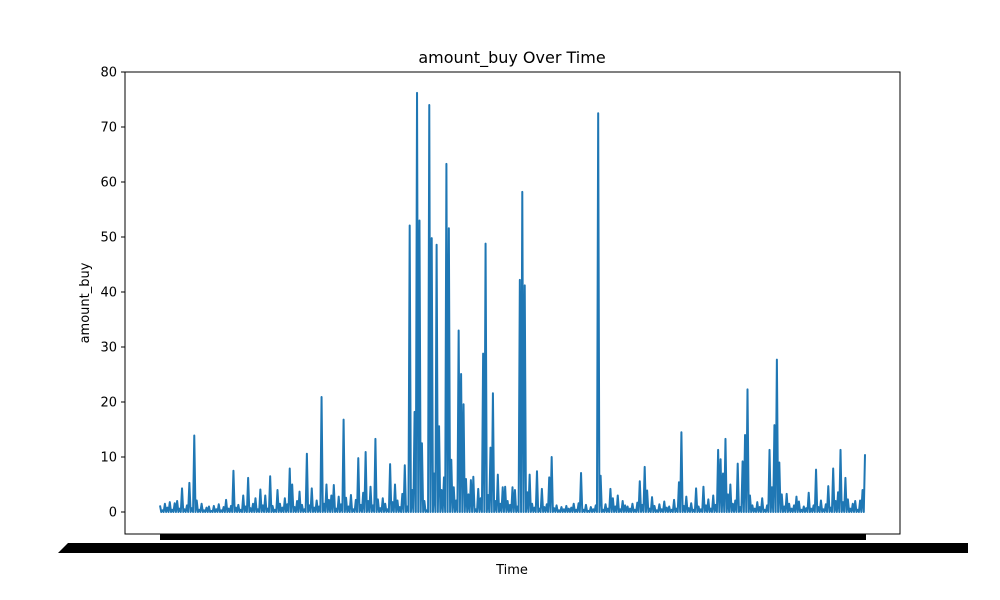 The height and width of the screenshot is (600, 1000). What do you see at coordinates (511, 570) in the screenshot?
I see `x-axis-label: Time` at bounding box center [511, 570].